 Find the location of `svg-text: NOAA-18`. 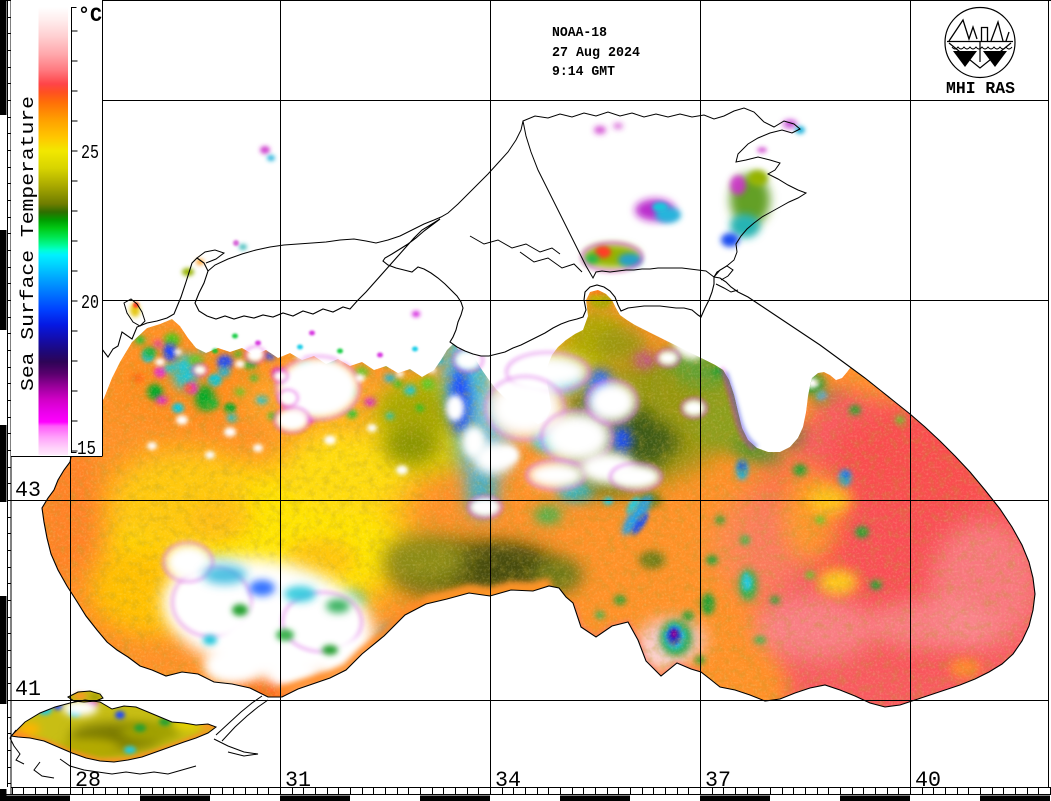

svg-text: NOAA-18 is located at coordinates (579, 33).